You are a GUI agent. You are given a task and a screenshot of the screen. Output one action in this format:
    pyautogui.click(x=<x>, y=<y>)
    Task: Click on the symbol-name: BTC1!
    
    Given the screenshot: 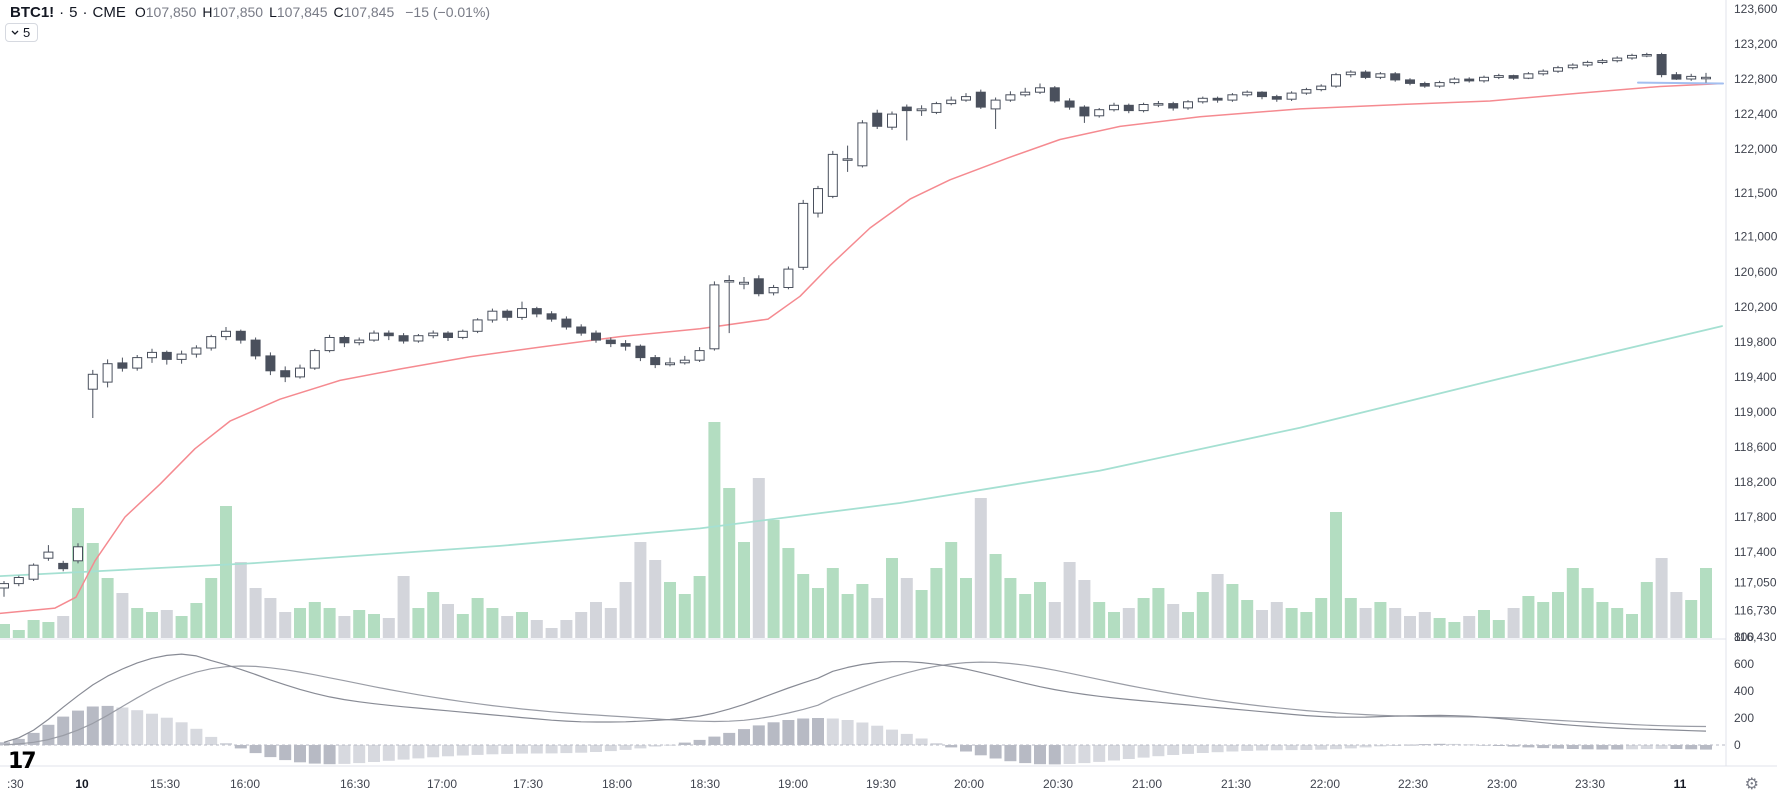 What is the action you would take?
    pyautogui.click(x=32, y=12)
    